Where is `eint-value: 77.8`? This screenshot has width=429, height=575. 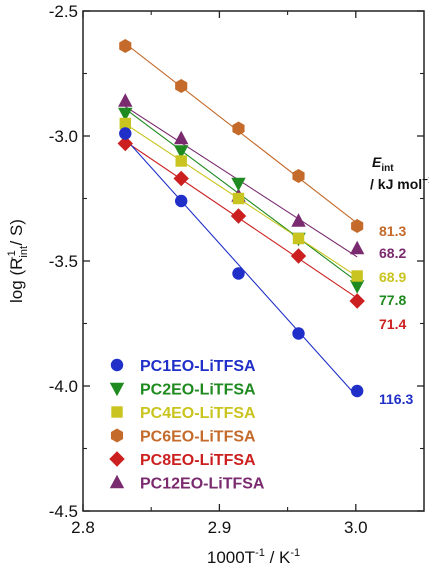
eint-value: 77.8 is located at coordinates (392, 300).